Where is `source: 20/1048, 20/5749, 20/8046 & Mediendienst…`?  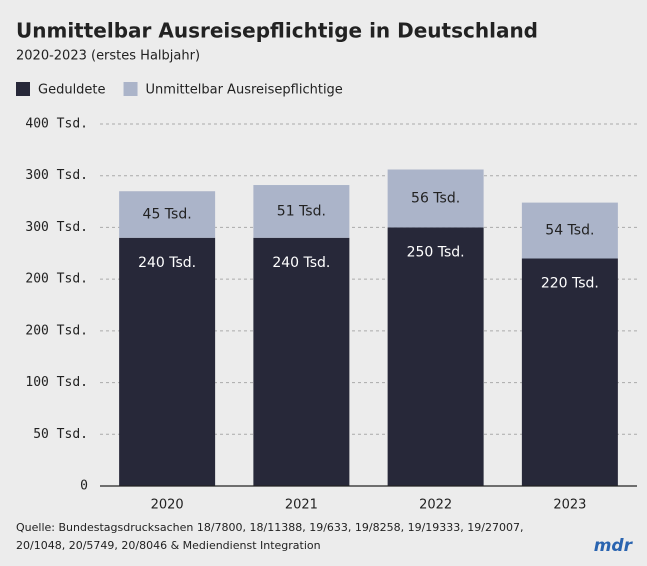 source: 20/1048, 20/5749, 20/8046 & Mediendienst… is located at coordinates (168, 545).